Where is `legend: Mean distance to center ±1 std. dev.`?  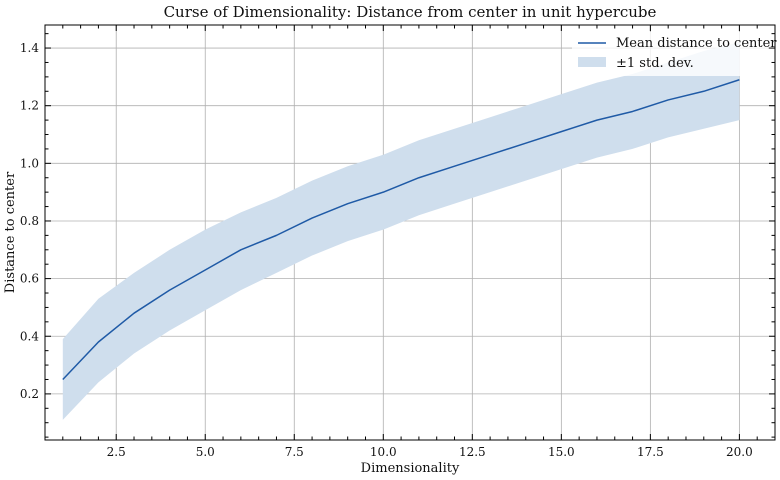
legend: Mean distance to center ±1 std. dev. is located at coordinates (674, 54).